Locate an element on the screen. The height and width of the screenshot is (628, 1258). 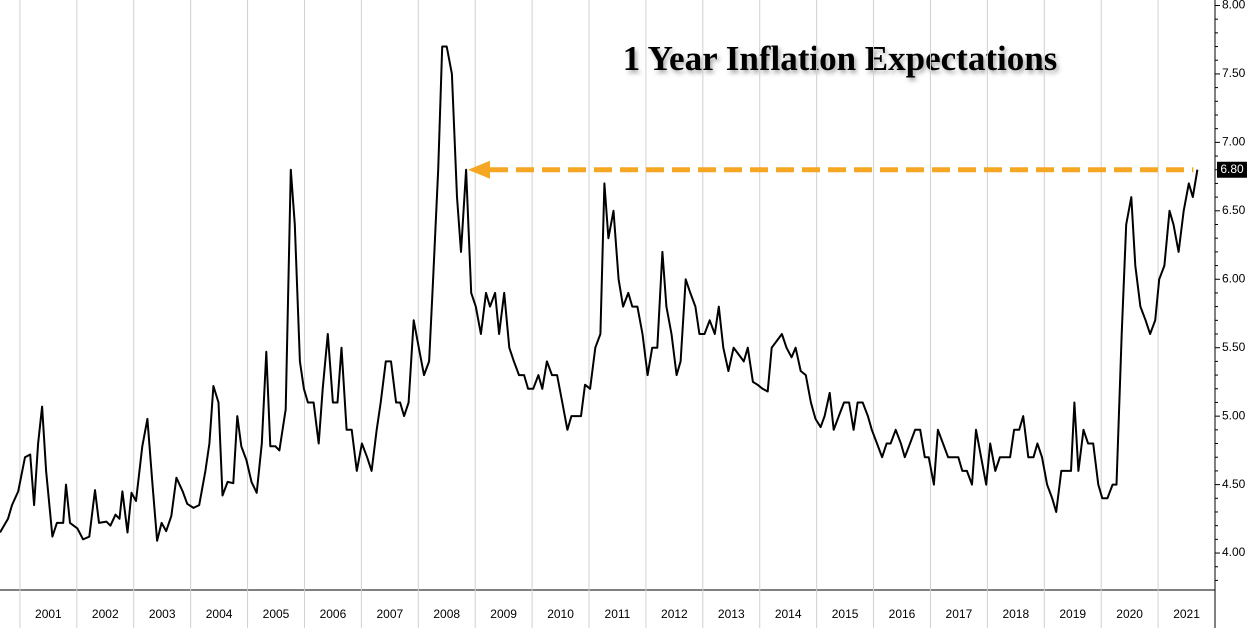
y-tick-label: 5.00 is located at coordinates (1234, 415).